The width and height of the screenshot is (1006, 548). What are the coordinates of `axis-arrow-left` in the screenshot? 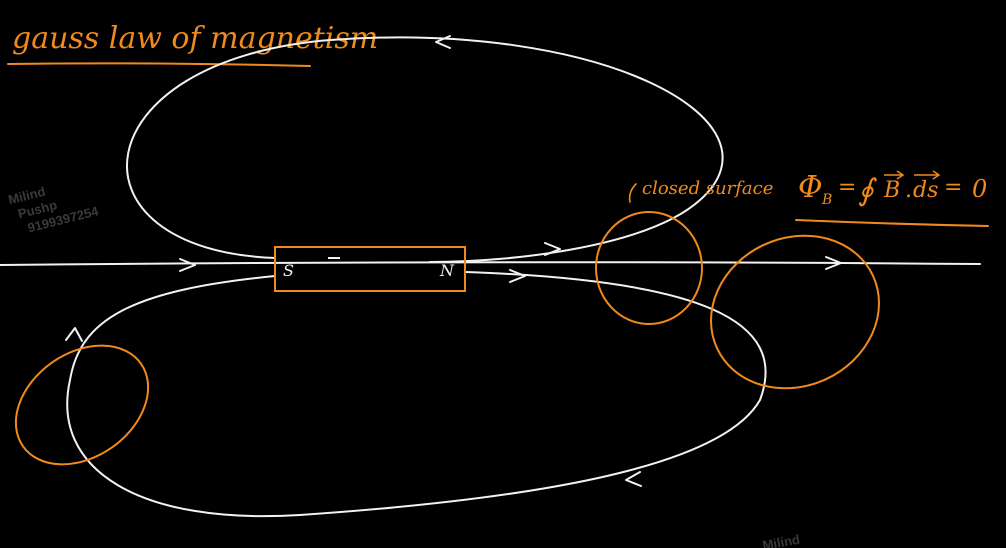 It's located at (187, 265).